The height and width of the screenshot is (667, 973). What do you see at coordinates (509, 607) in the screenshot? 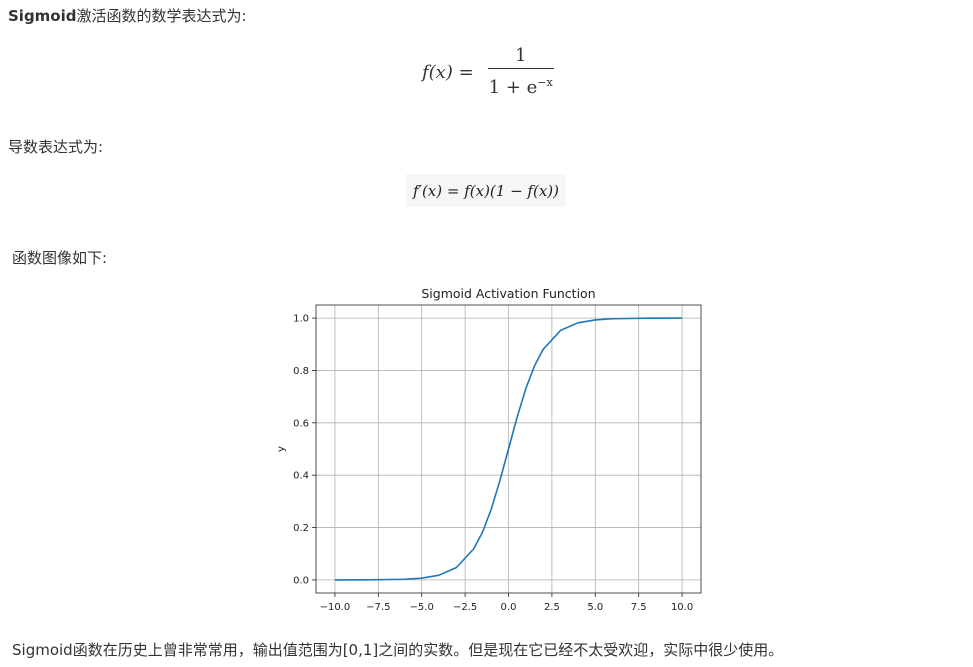
I see `x-tick-label: 0.0` at bounding box center [509, 607].